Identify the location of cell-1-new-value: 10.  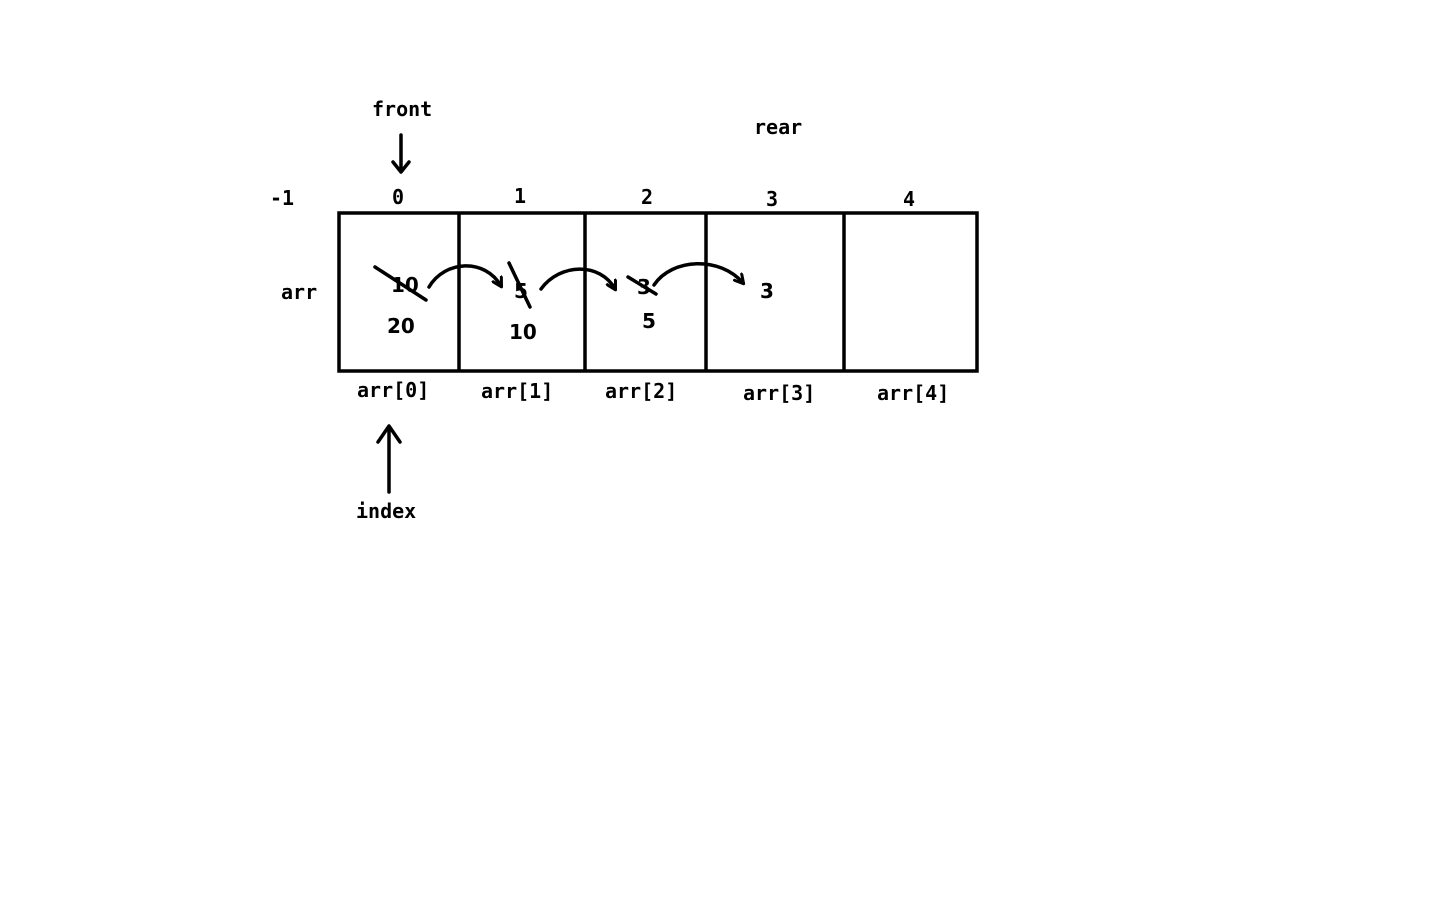
(523, 332).